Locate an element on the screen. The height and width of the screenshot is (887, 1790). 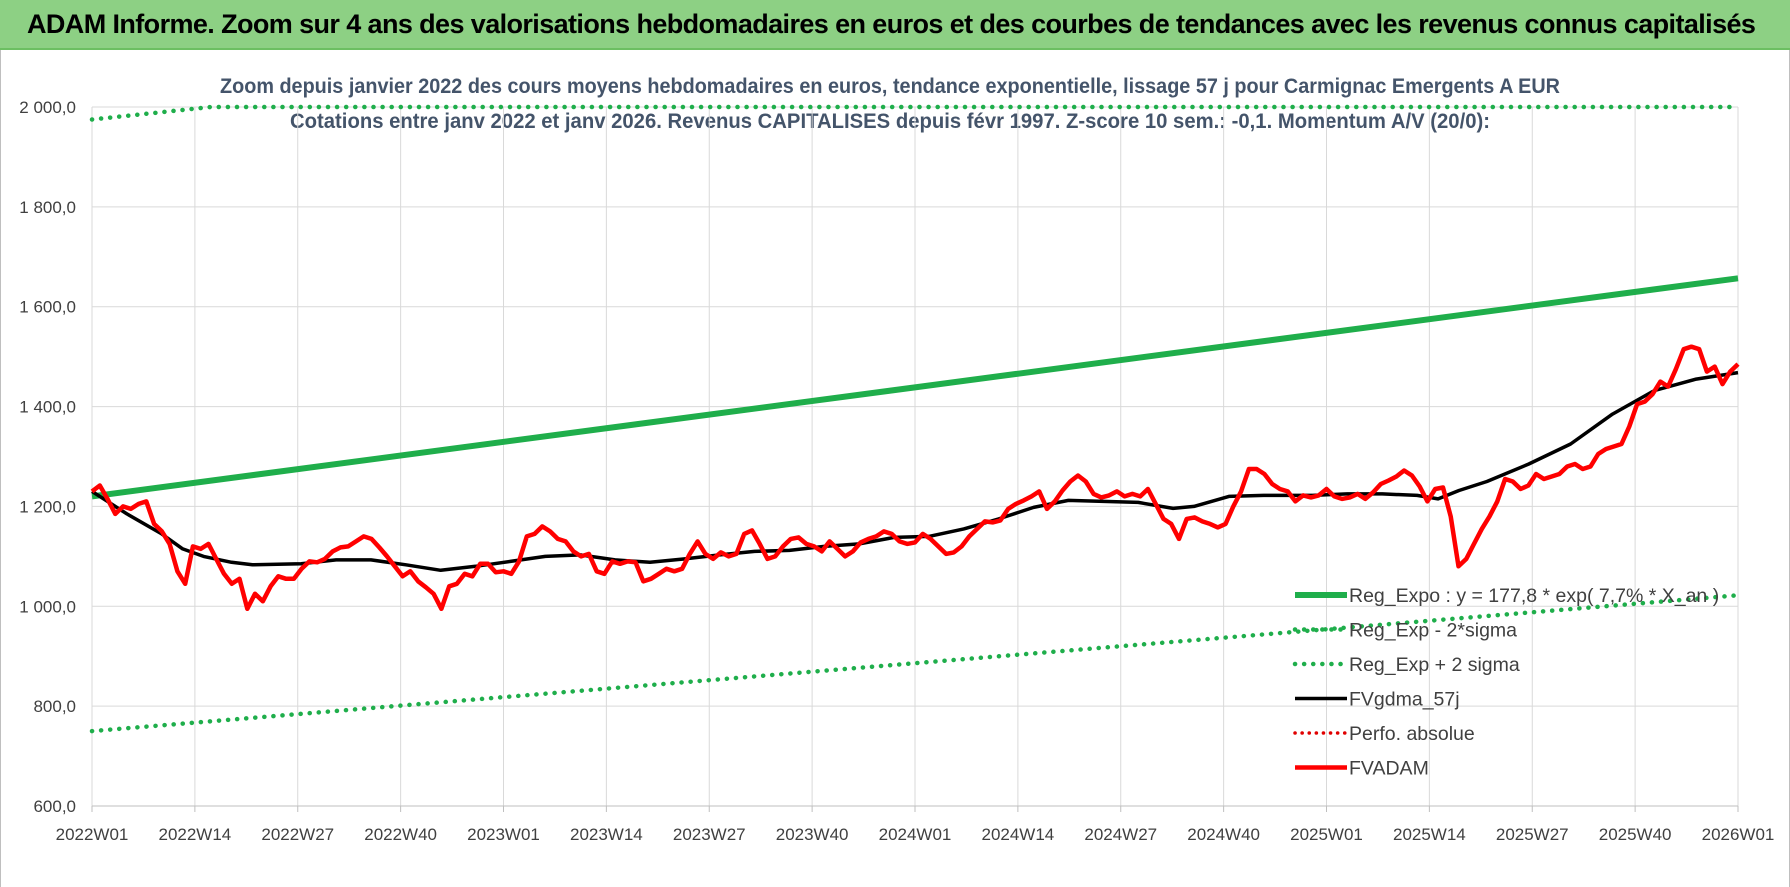
y-tick-label: 1 200,0 is located at coordinates (47, 506).